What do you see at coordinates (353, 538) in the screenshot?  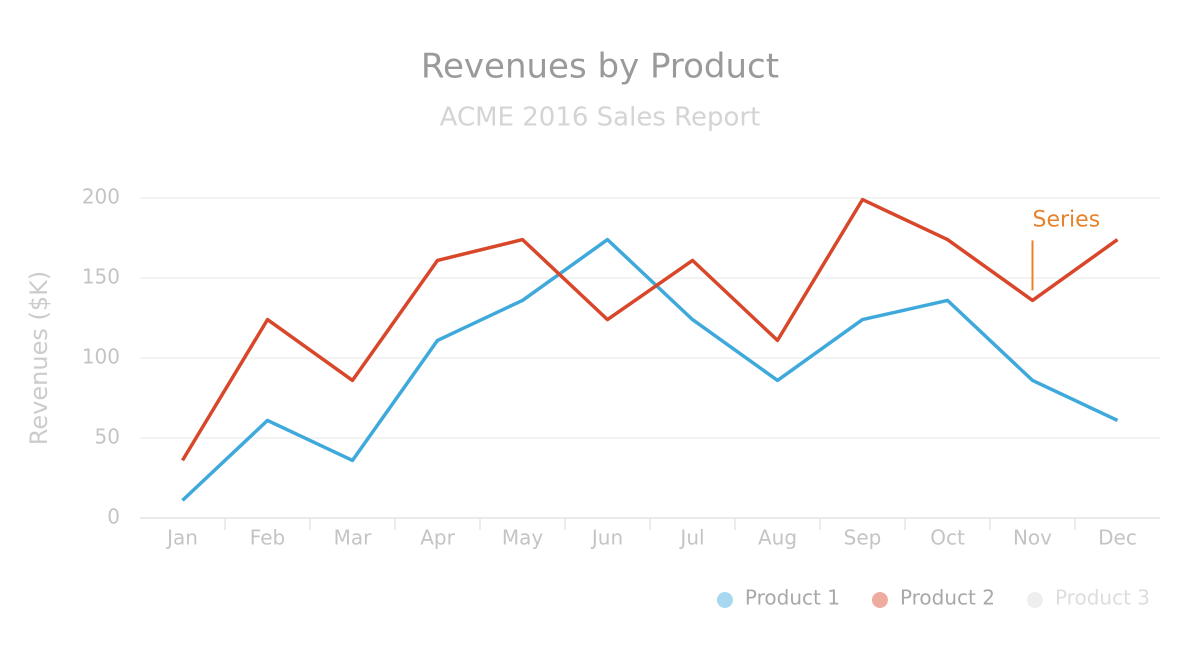 I see `x-tick-label: Mar` at bounding box center [353, 538].